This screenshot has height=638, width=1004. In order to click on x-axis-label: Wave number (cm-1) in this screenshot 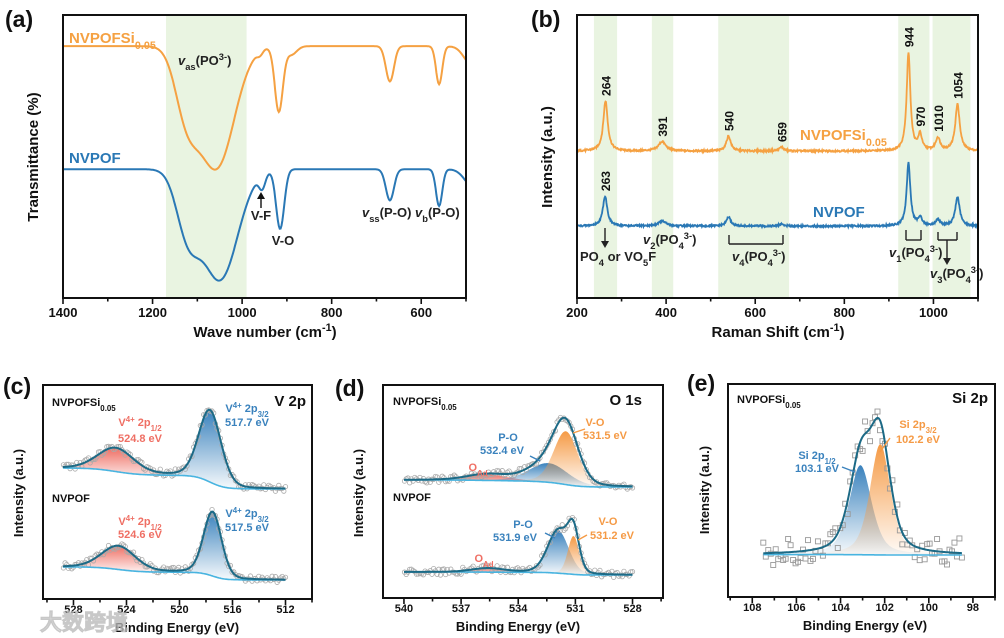, I will do `click(264, 331)`.